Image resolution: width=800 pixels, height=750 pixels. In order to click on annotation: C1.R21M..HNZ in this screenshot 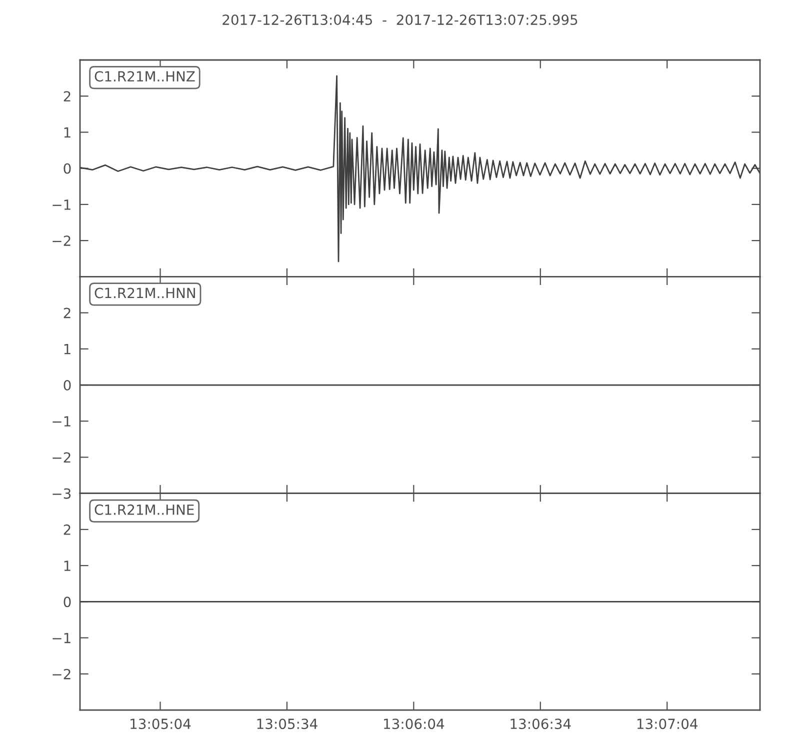, I will do `click(144, 76)`.